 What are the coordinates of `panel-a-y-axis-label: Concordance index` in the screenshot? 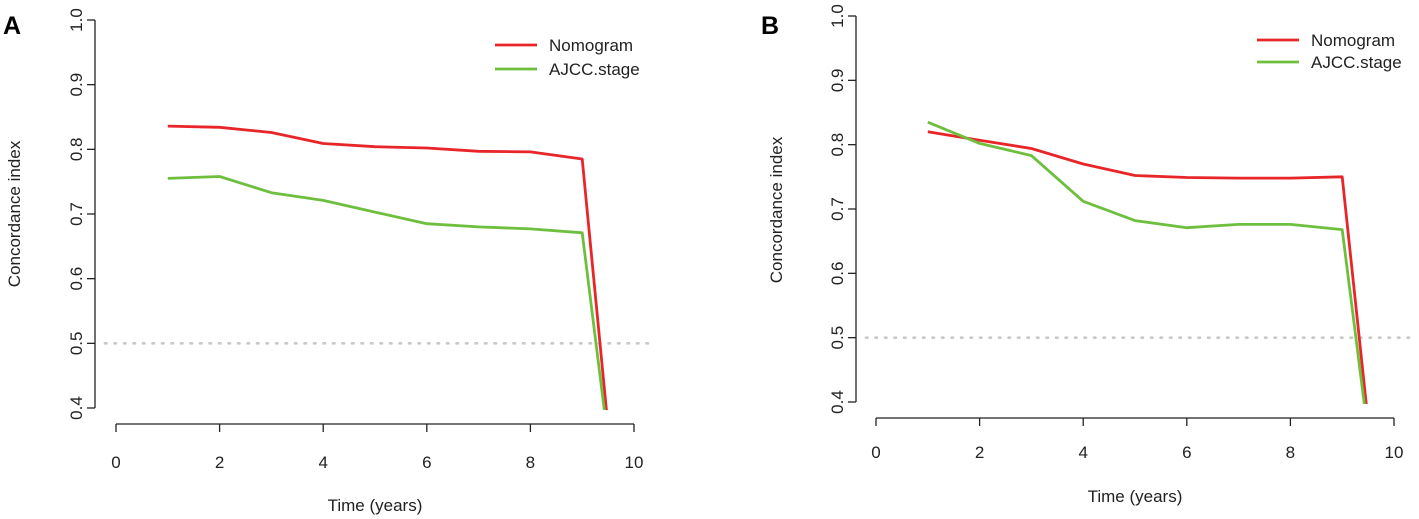 It's located at (14, 213).